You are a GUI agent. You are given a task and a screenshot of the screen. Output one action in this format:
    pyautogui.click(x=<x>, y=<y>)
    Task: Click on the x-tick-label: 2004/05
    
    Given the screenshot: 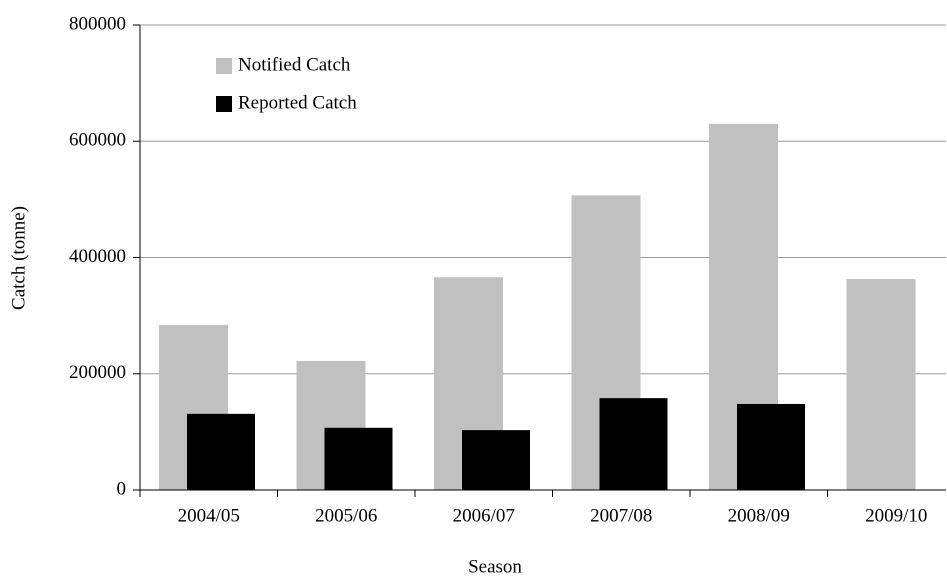 What is the action you would take?
    pyautogui.click(x=209, y=515)
    